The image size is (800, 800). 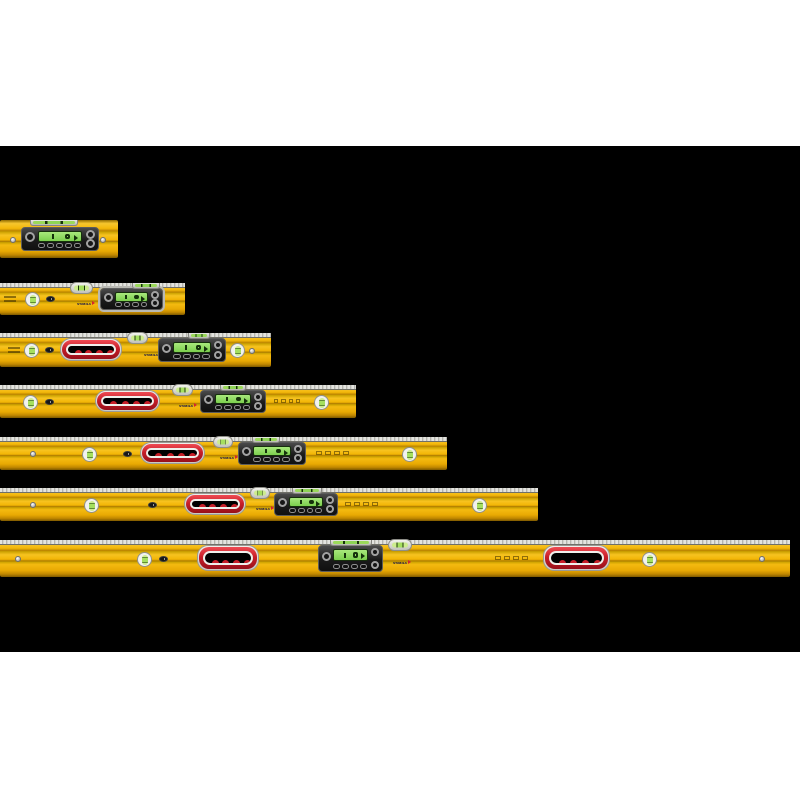 I want to click on adjustment-screw, so click(x=49, y=402).